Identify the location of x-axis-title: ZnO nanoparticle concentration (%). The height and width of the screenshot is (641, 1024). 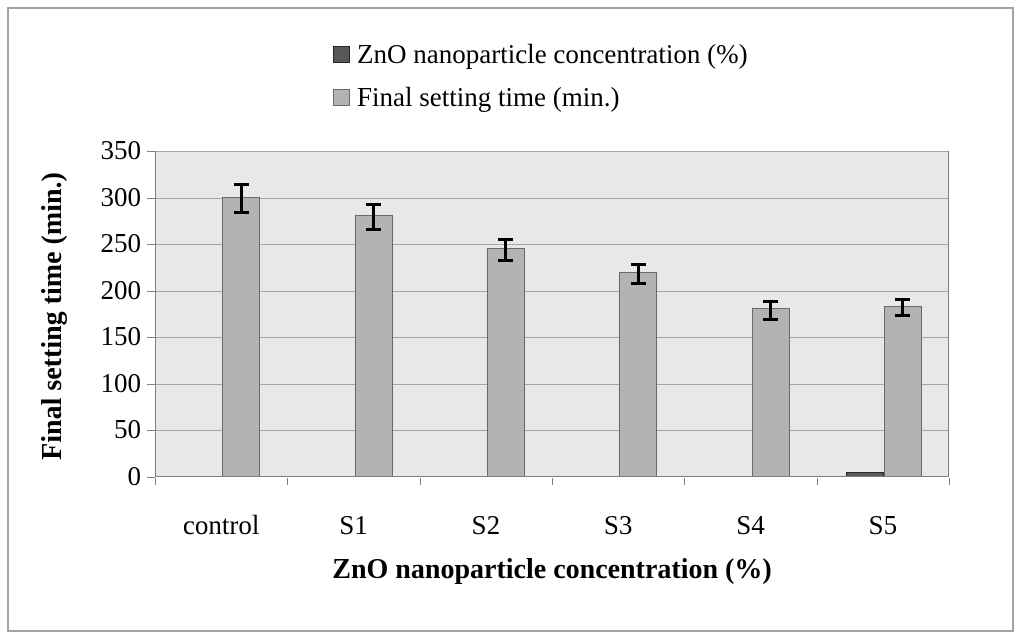
(552, 569).